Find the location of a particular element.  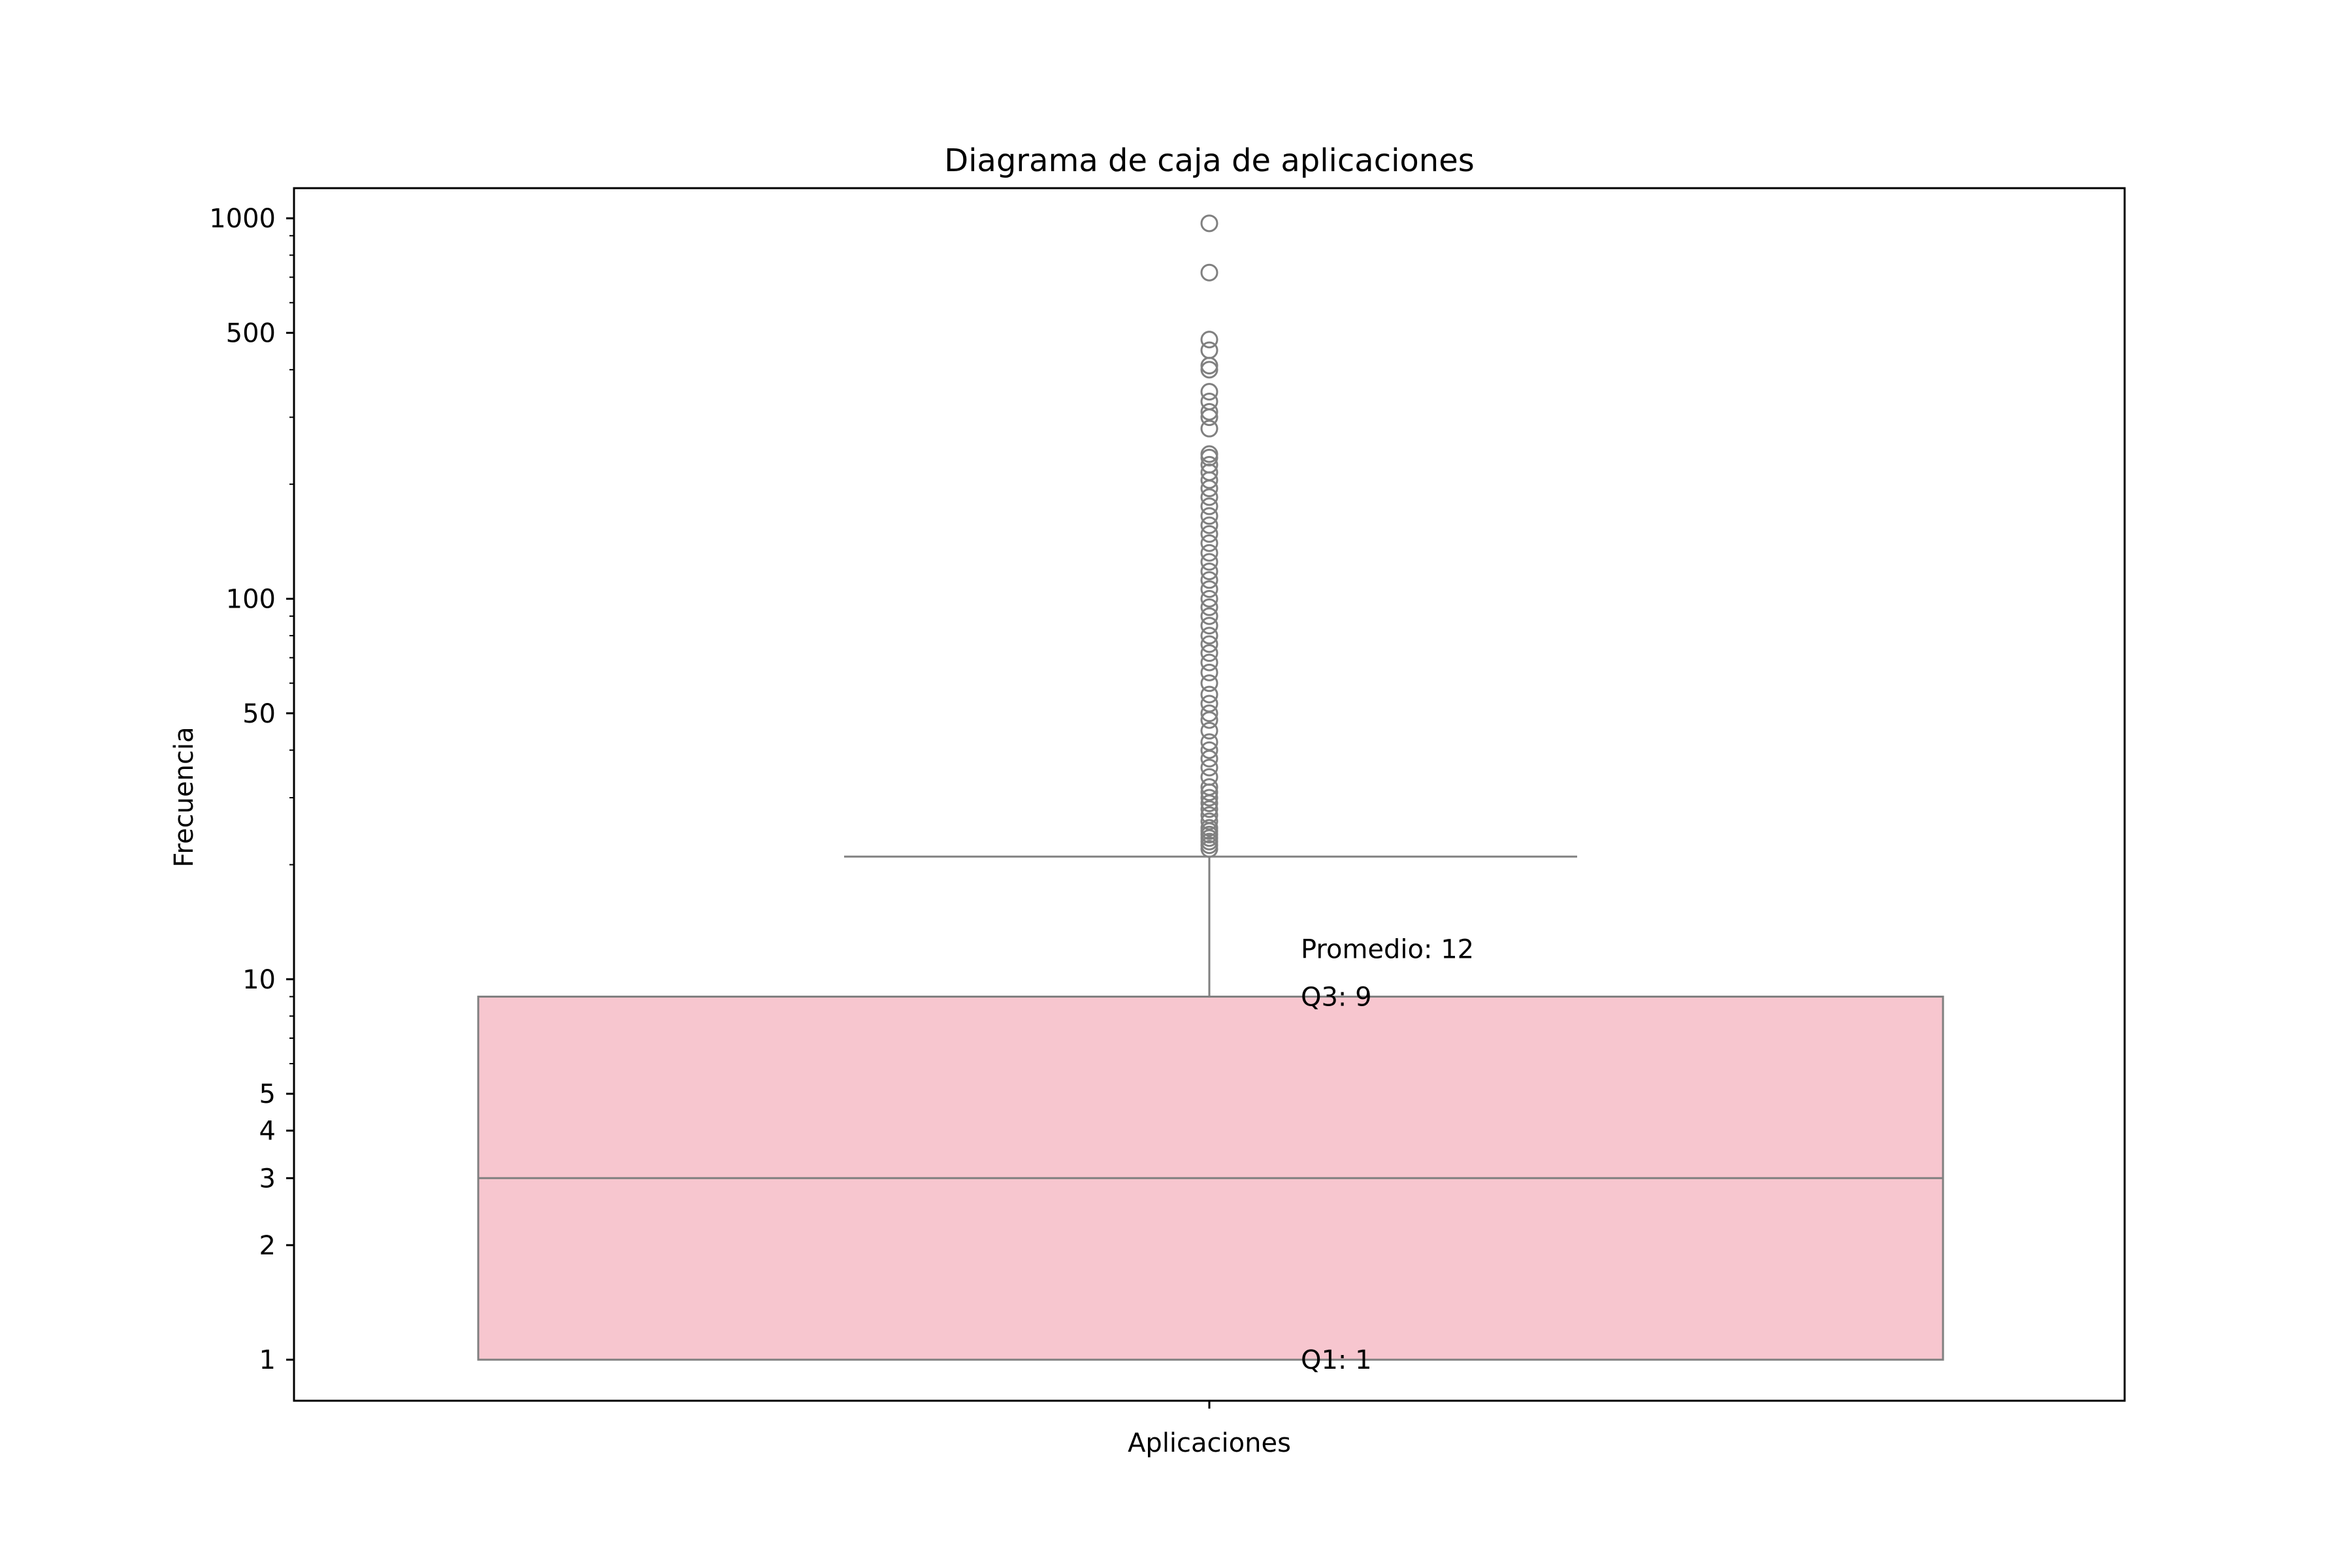

x-axis-ticks: Aplicaciones is located at coordinates (1209, 1429).